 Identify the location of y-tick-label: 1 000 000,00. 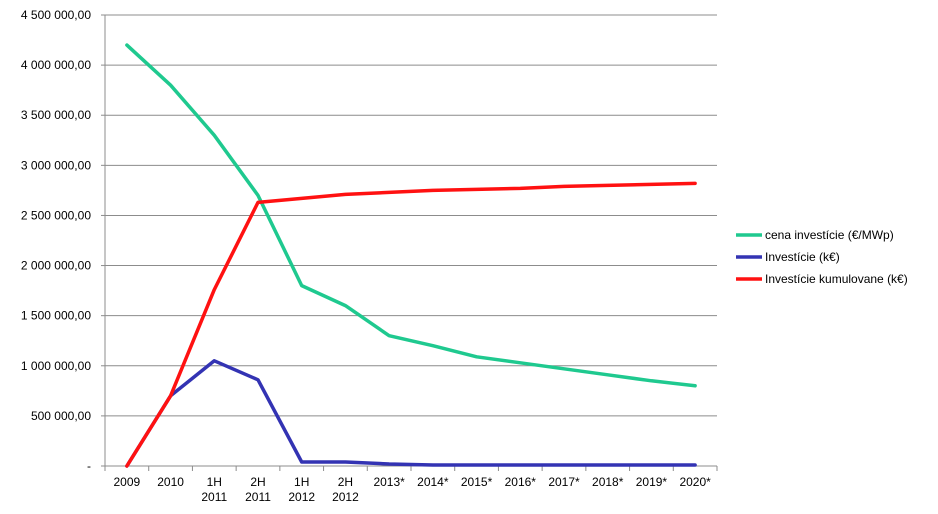
(56, 366).